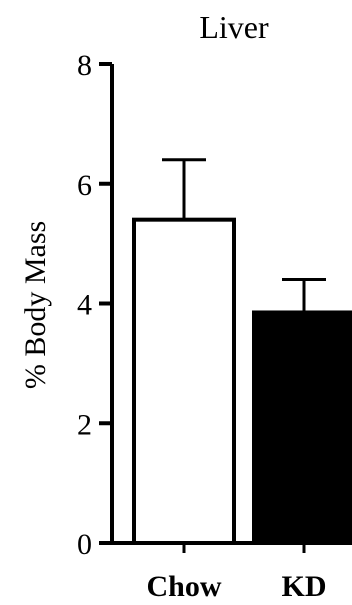 Image resolution: width=352 pixels, height=605 pixels. I want to click on y-tick-label: 6, so click(84, 185).